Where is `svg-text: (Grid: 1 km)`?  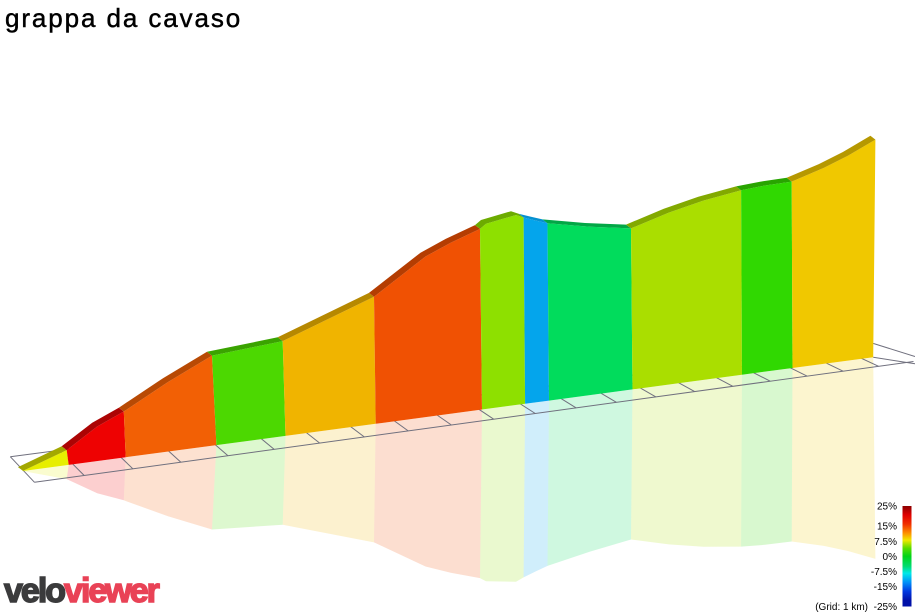 svg-text: (Grid: 1 km) is located at coordinates (841, 607).